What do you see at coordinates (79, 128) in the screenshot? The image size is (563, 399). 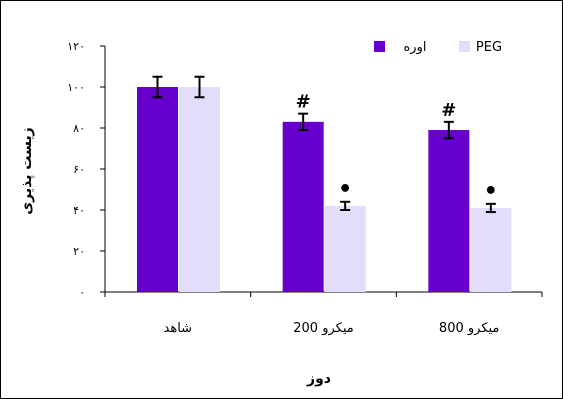 I see `y-tick-label: ۸۰` at bounding box center [79, 128].